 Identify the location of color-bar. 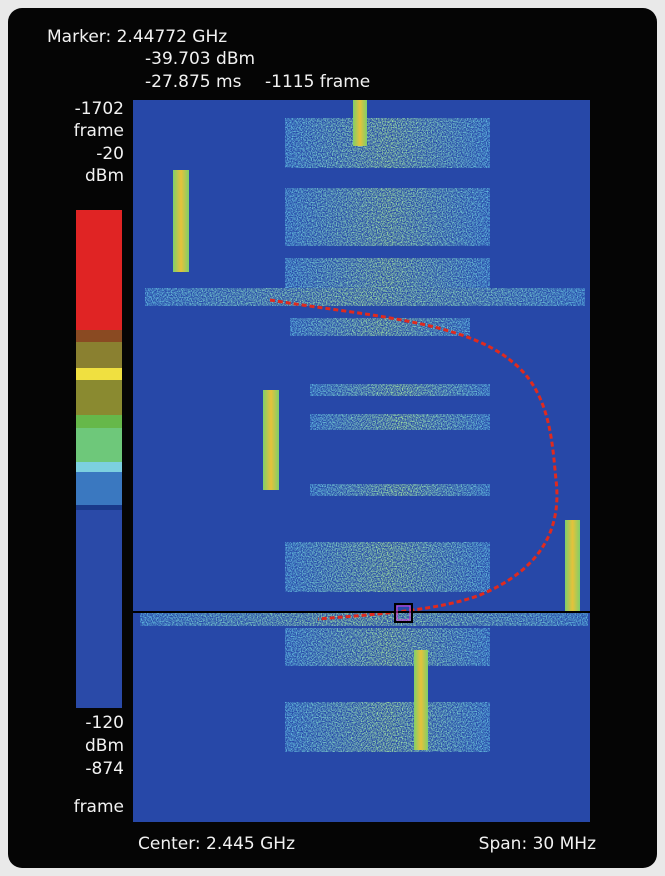
(99, 459).